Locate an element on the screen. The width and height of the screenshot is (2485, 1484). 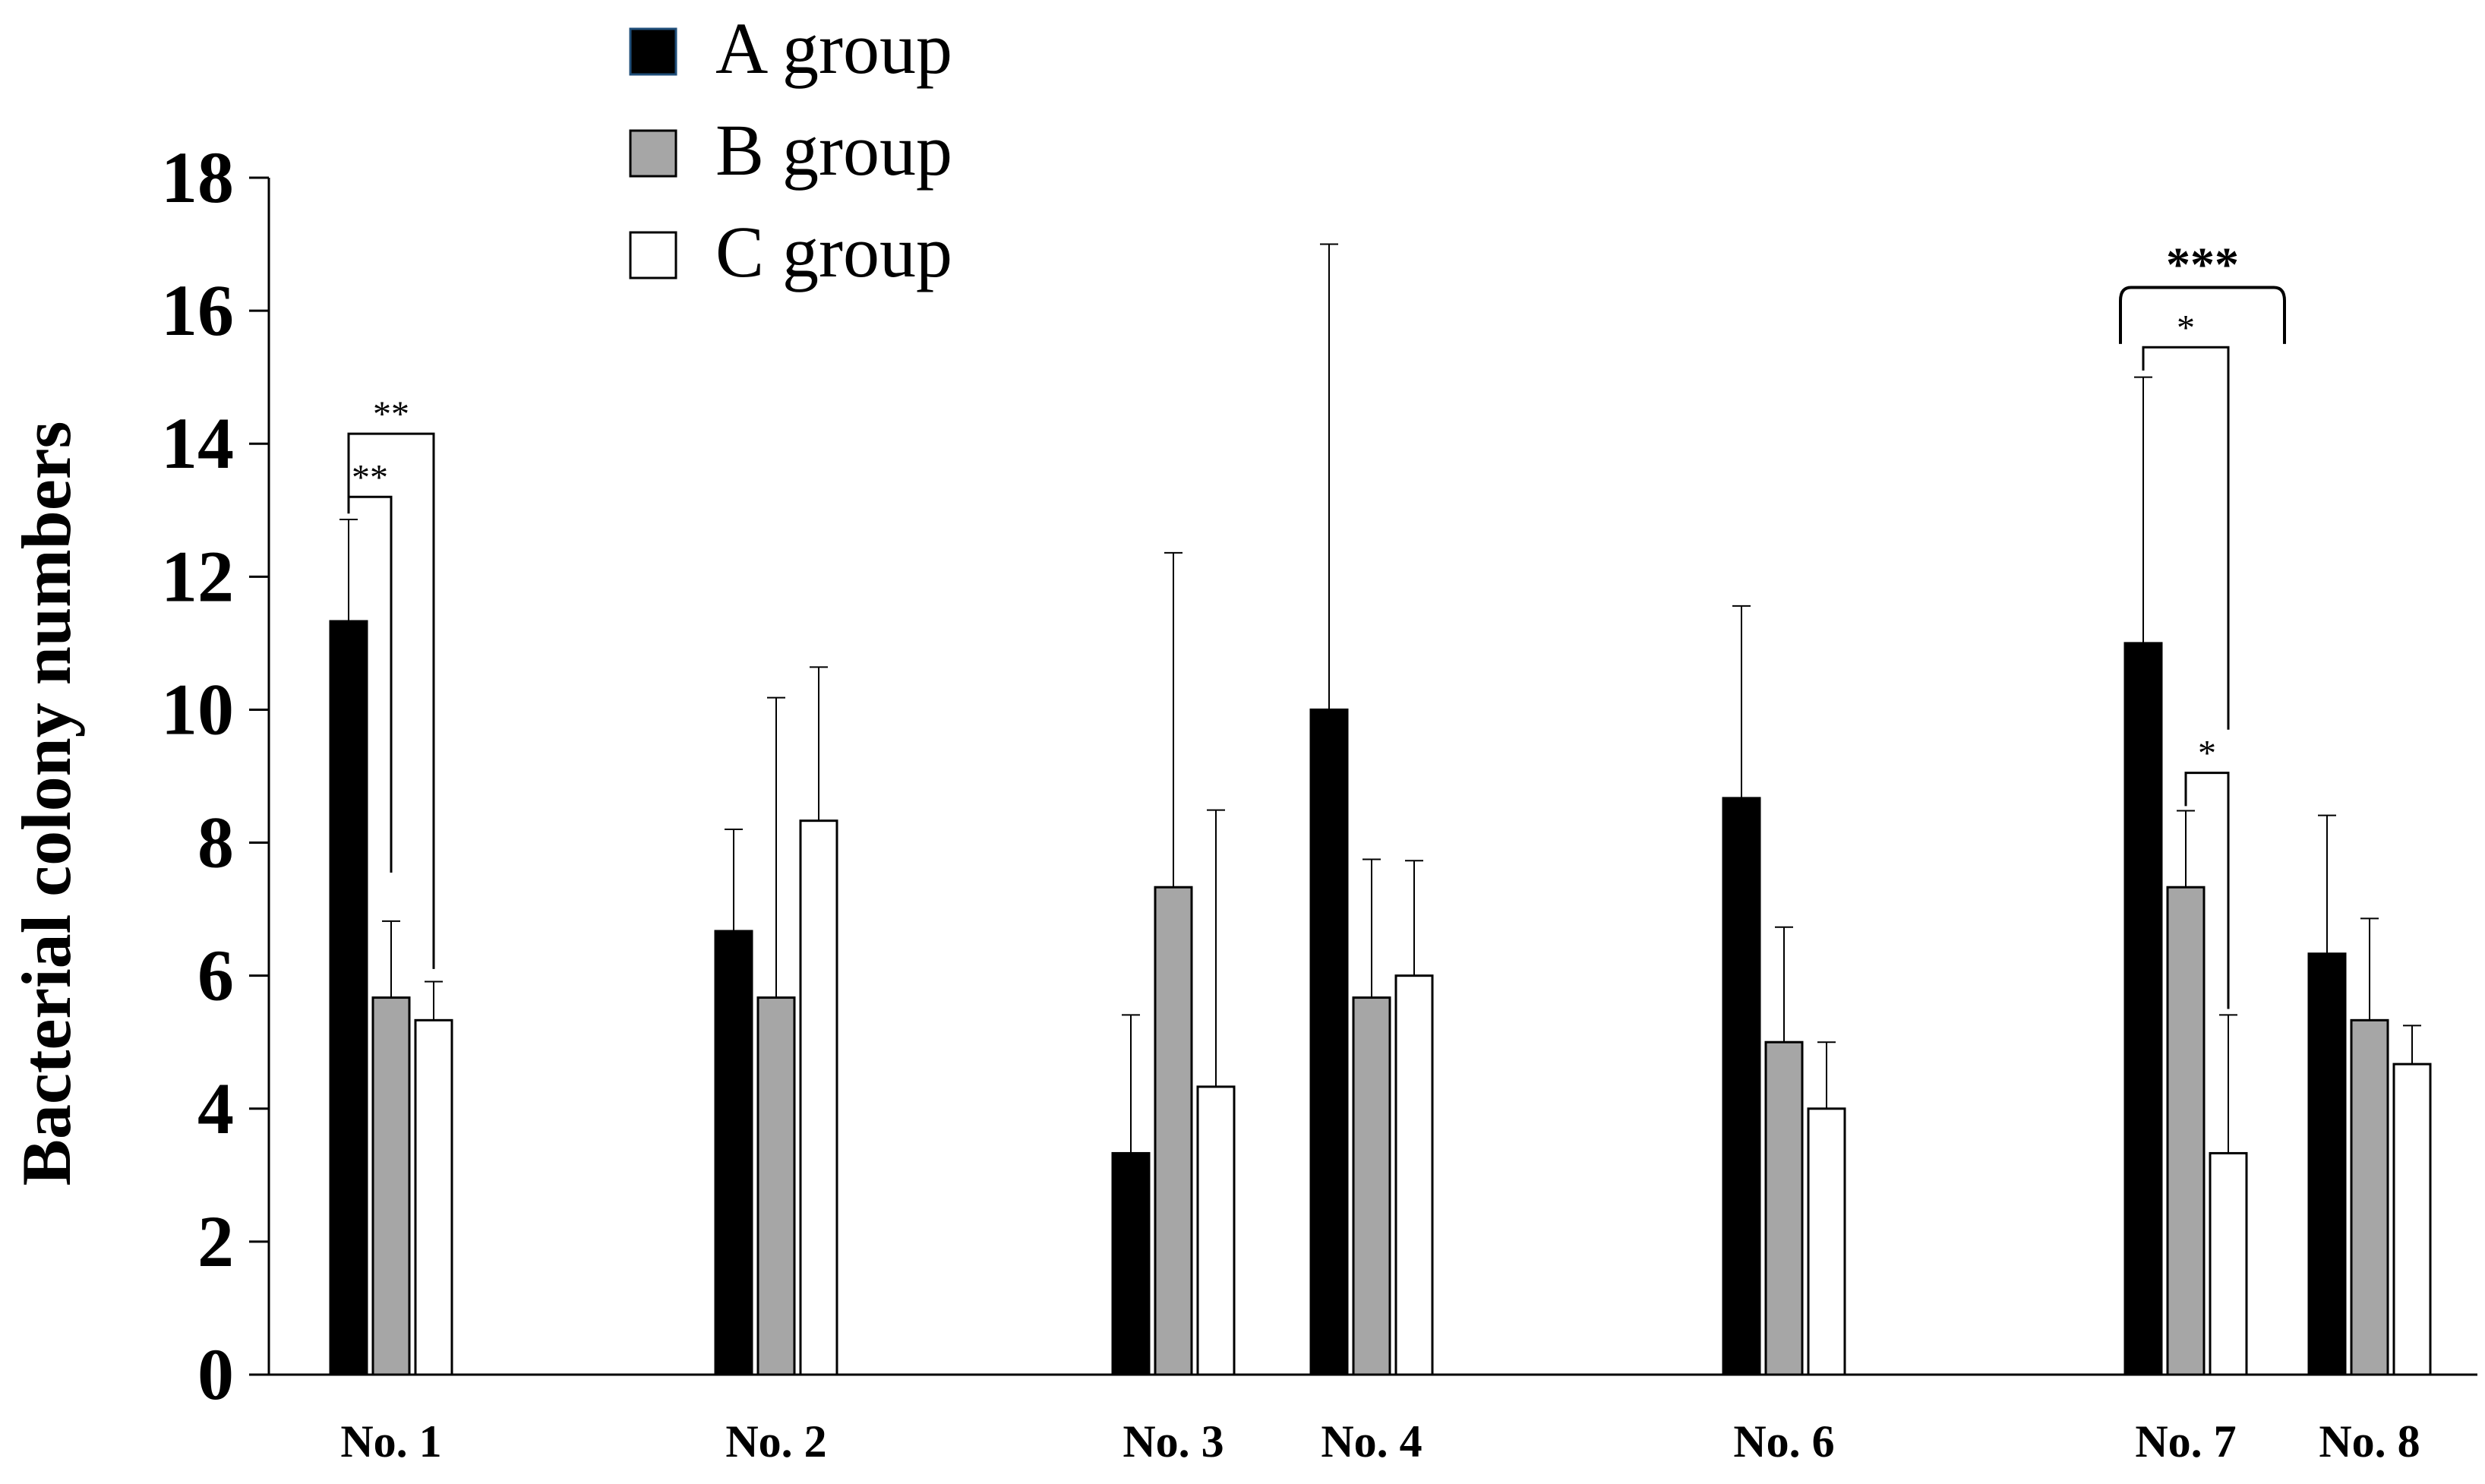
x-tick-label: No. 6 is located at coordinates (1783, 1441).